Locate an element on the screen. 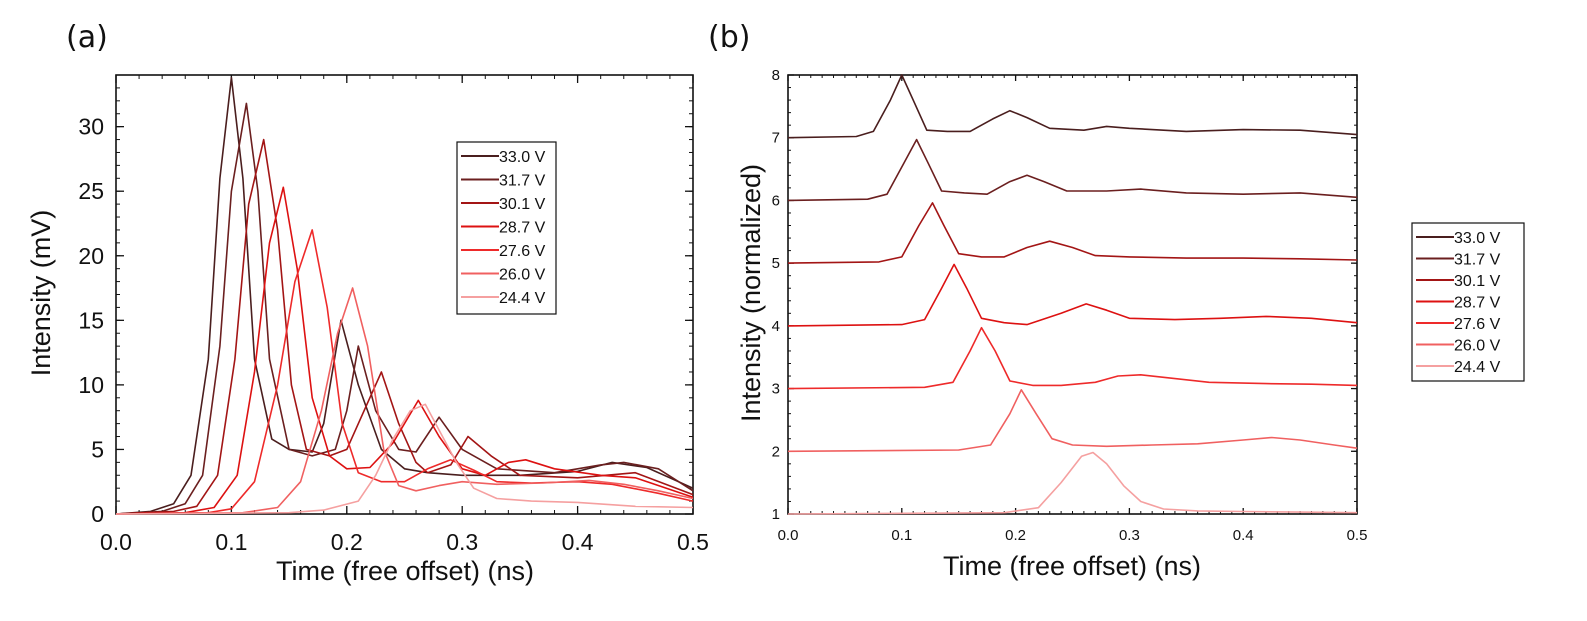  legend-box-a is located at coordinates (506, 228).